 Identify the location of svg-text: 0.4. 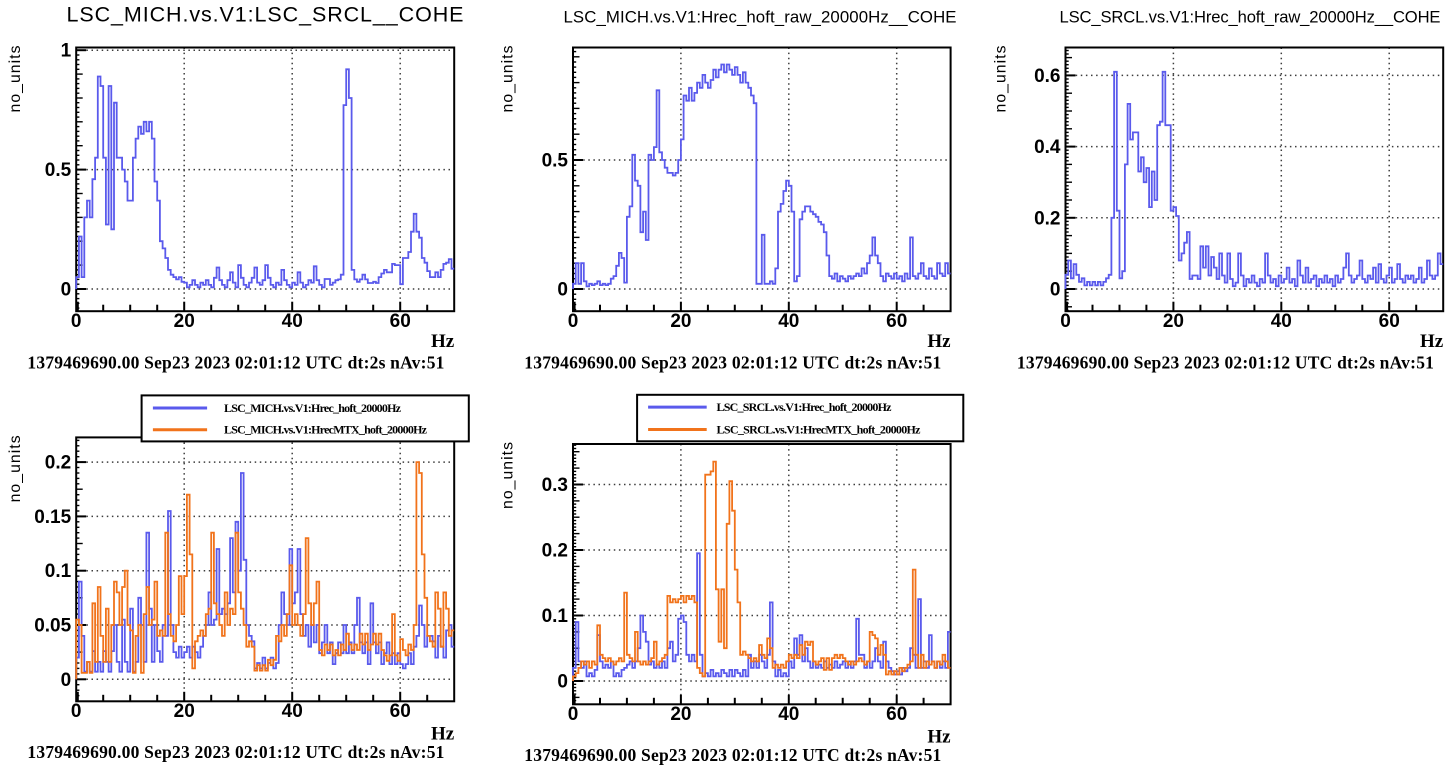
(1047, 147).